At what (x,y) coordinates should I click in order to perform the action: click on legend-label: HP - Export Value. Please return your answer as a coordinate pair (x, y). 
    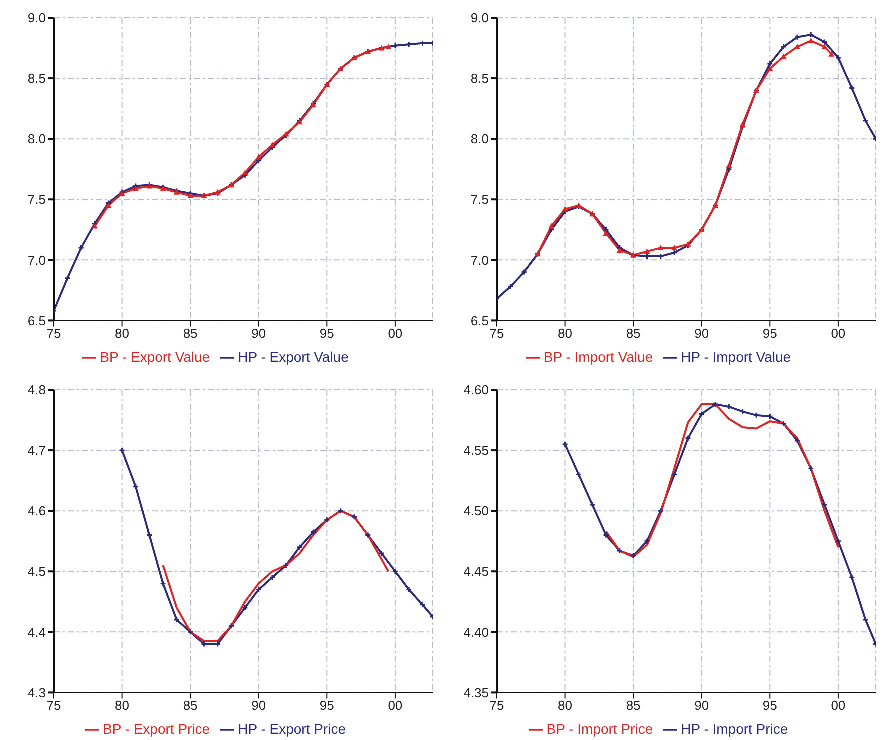
    Looking at the image, I should click on (293, 356).